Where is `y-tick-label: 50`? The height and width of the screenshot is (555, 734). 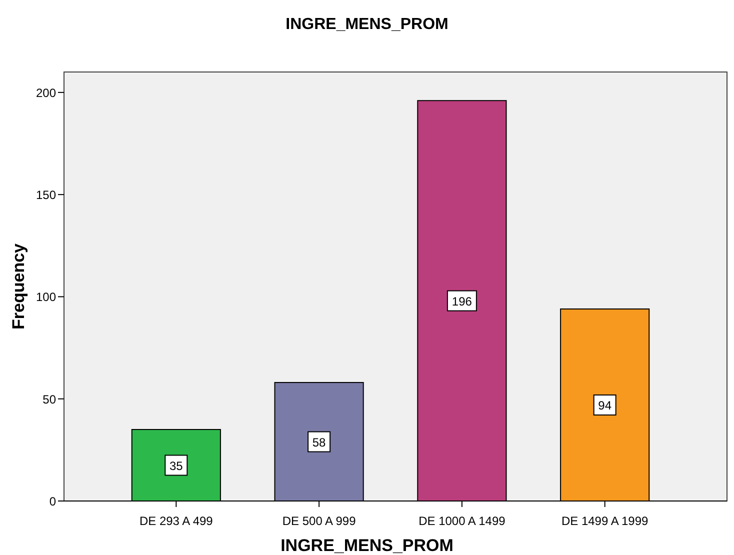
y-tick-label: 50 is located at coordinates (49, 399).